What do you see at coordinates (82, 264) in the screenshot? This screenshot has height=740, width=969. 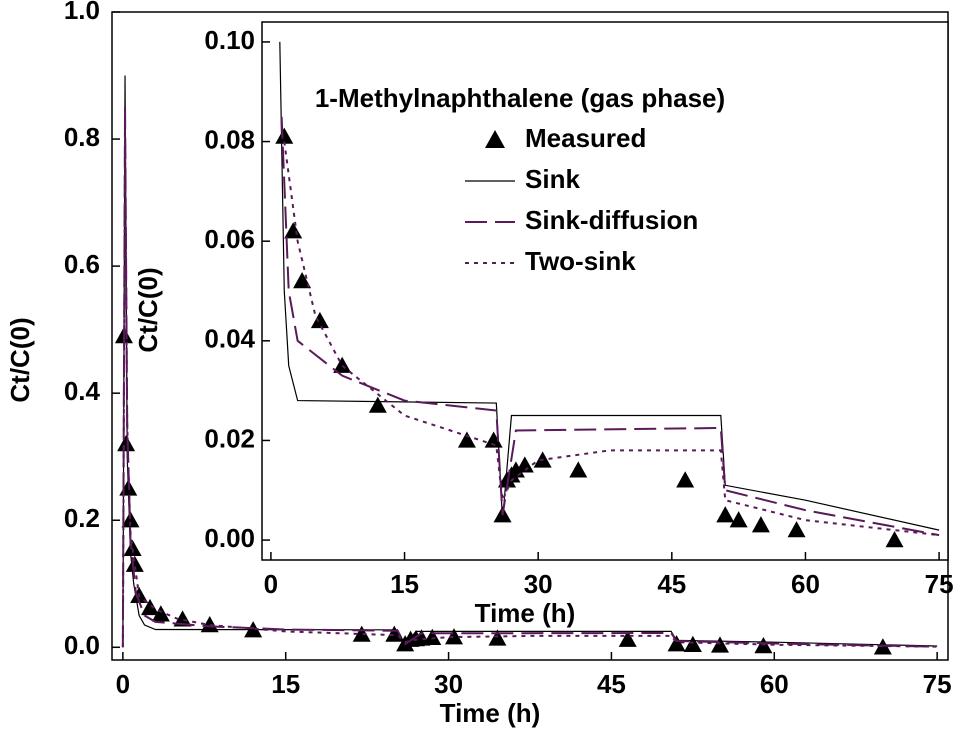 I see `y-tick-label: 0.6` at bounding box center [82, 264].